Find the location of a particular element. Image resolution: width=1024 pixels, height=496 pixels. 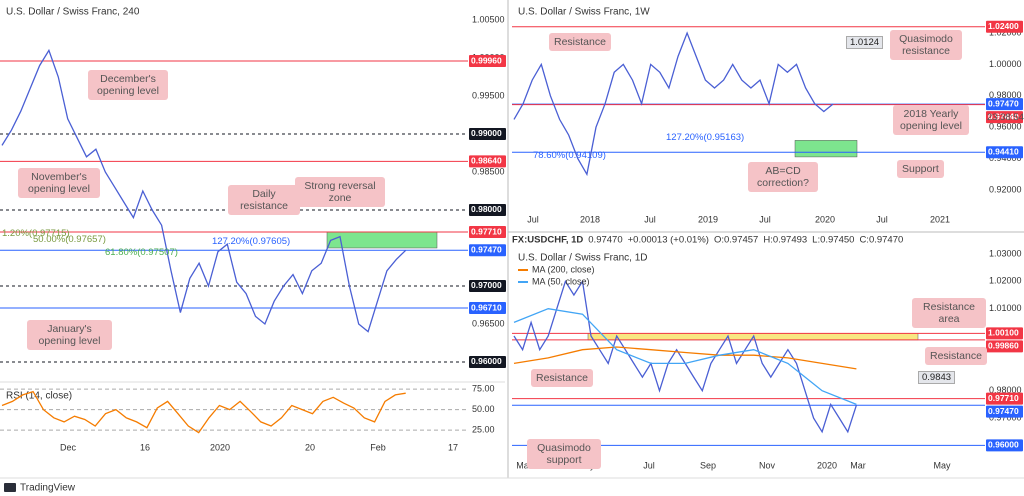

price-tag-label: 0.97000 is located at coordinates (486, 285).